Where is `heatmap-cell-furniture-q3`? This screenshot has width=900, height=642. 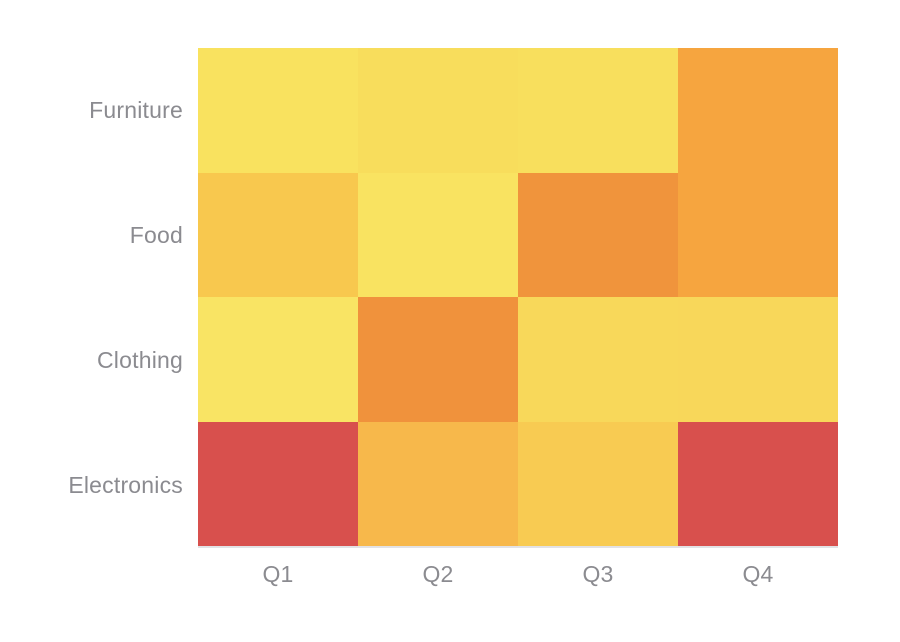
heatmap-cell-furniture-q3 is located at coordinates (598, 110).